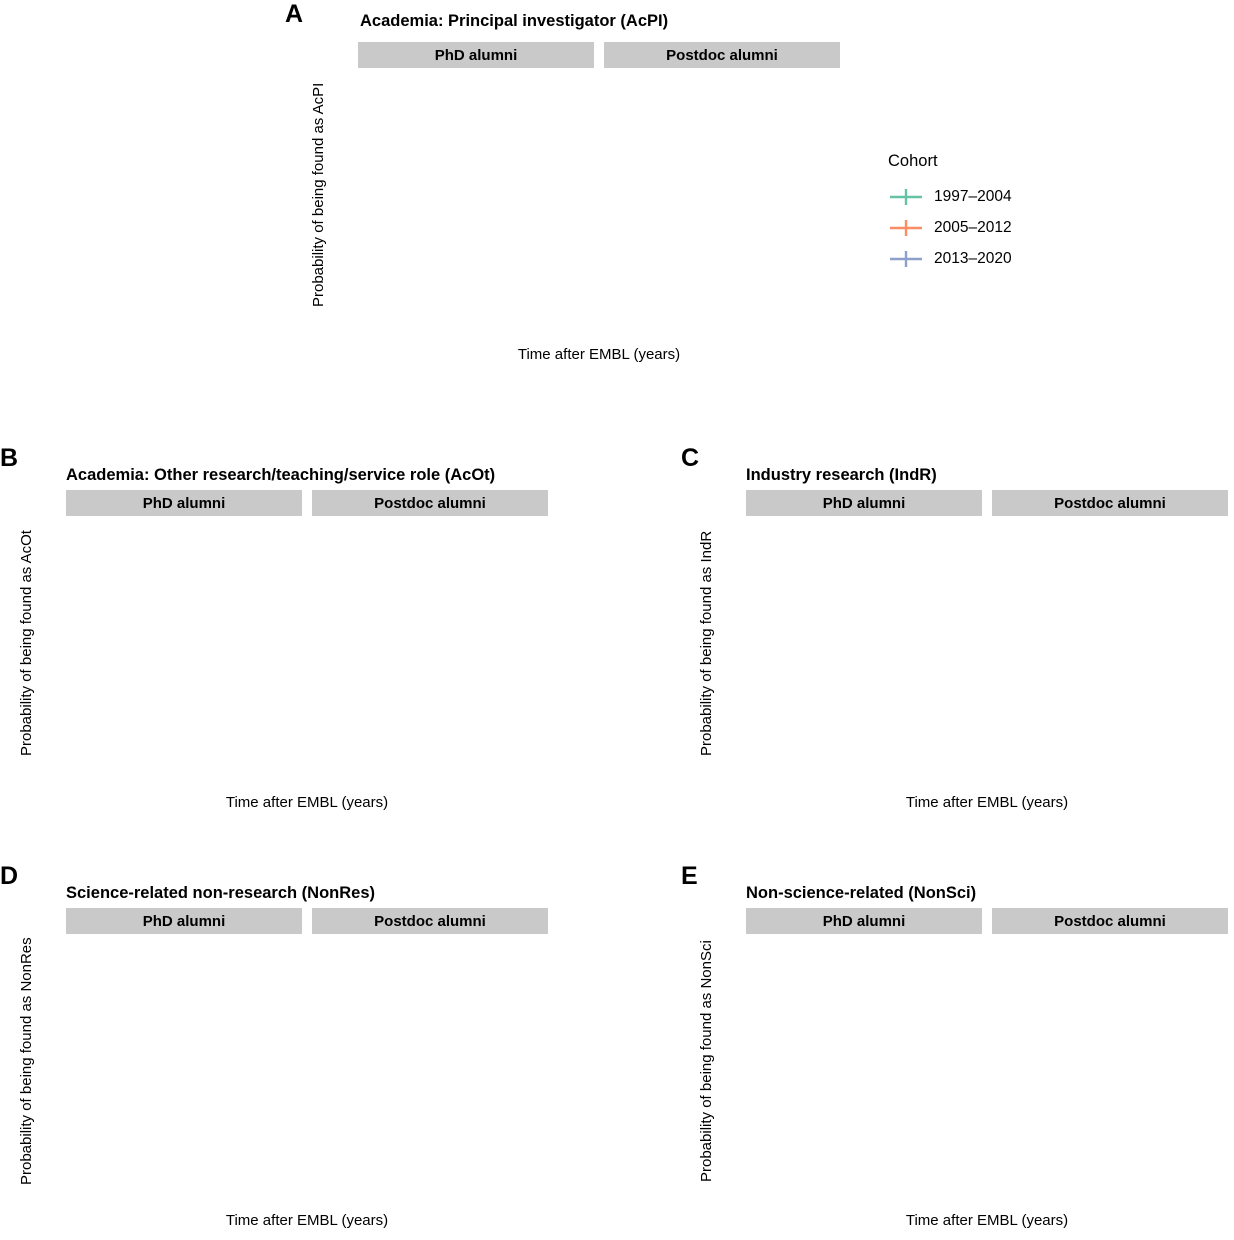  I want to click on panel-E-y-axis-title: Probability of being found as NonSci, so click(706, 1061).